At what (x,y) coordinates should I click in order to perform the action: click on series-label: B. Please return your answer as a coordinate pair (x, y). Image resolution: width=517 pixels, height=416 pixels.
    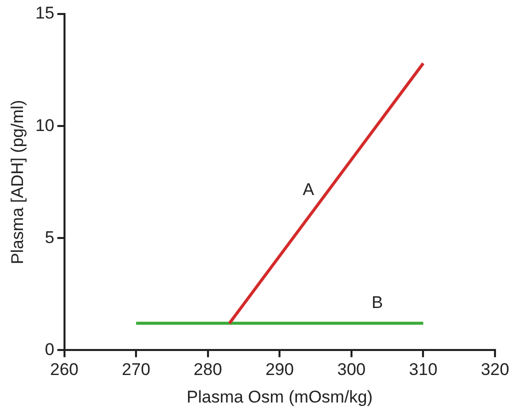
    Looking at the image, I should click on (377, 302).